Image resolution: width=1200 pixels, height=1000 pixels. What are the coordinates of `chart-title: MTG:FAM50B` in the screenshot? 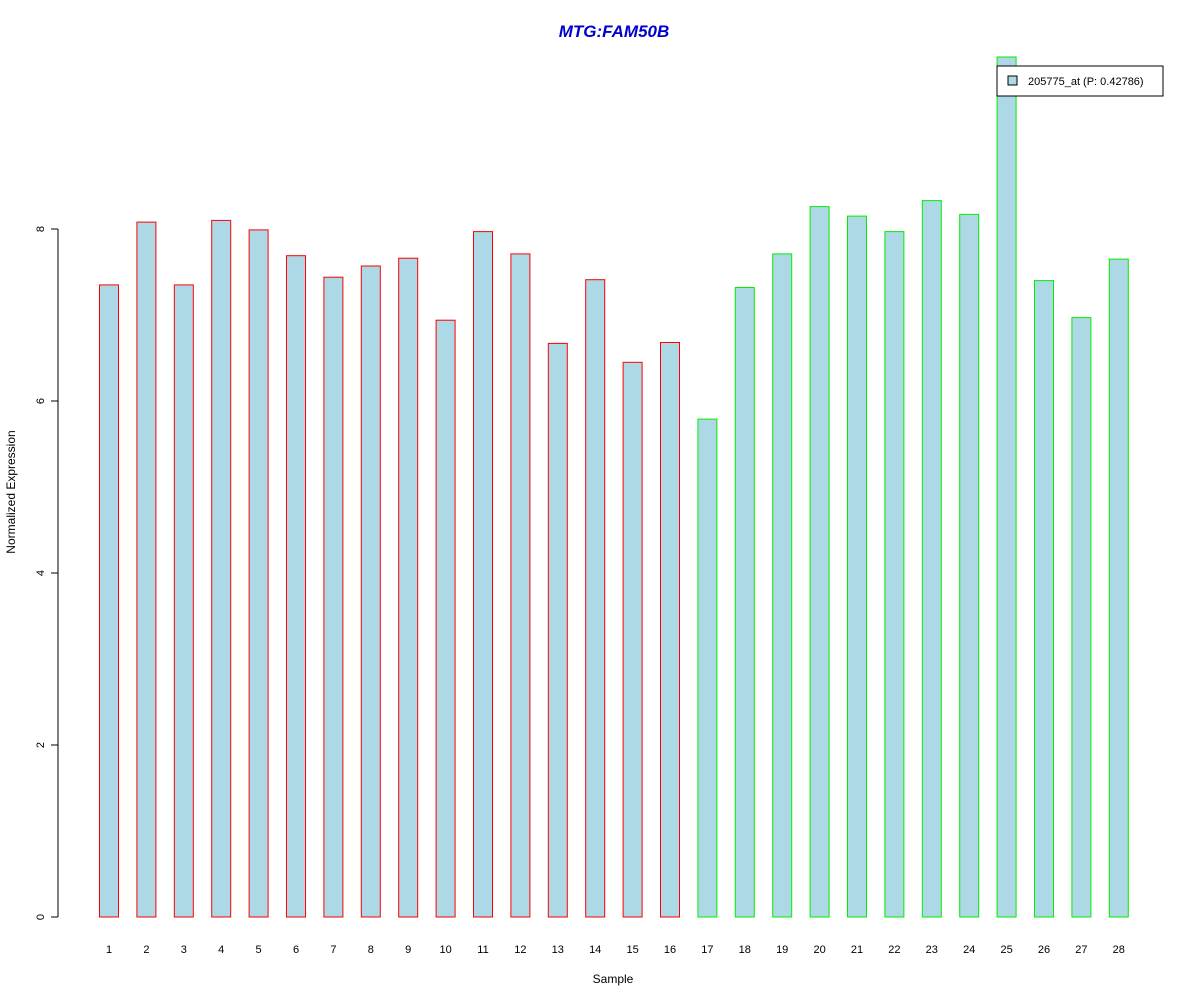 It's located at (614, 31).